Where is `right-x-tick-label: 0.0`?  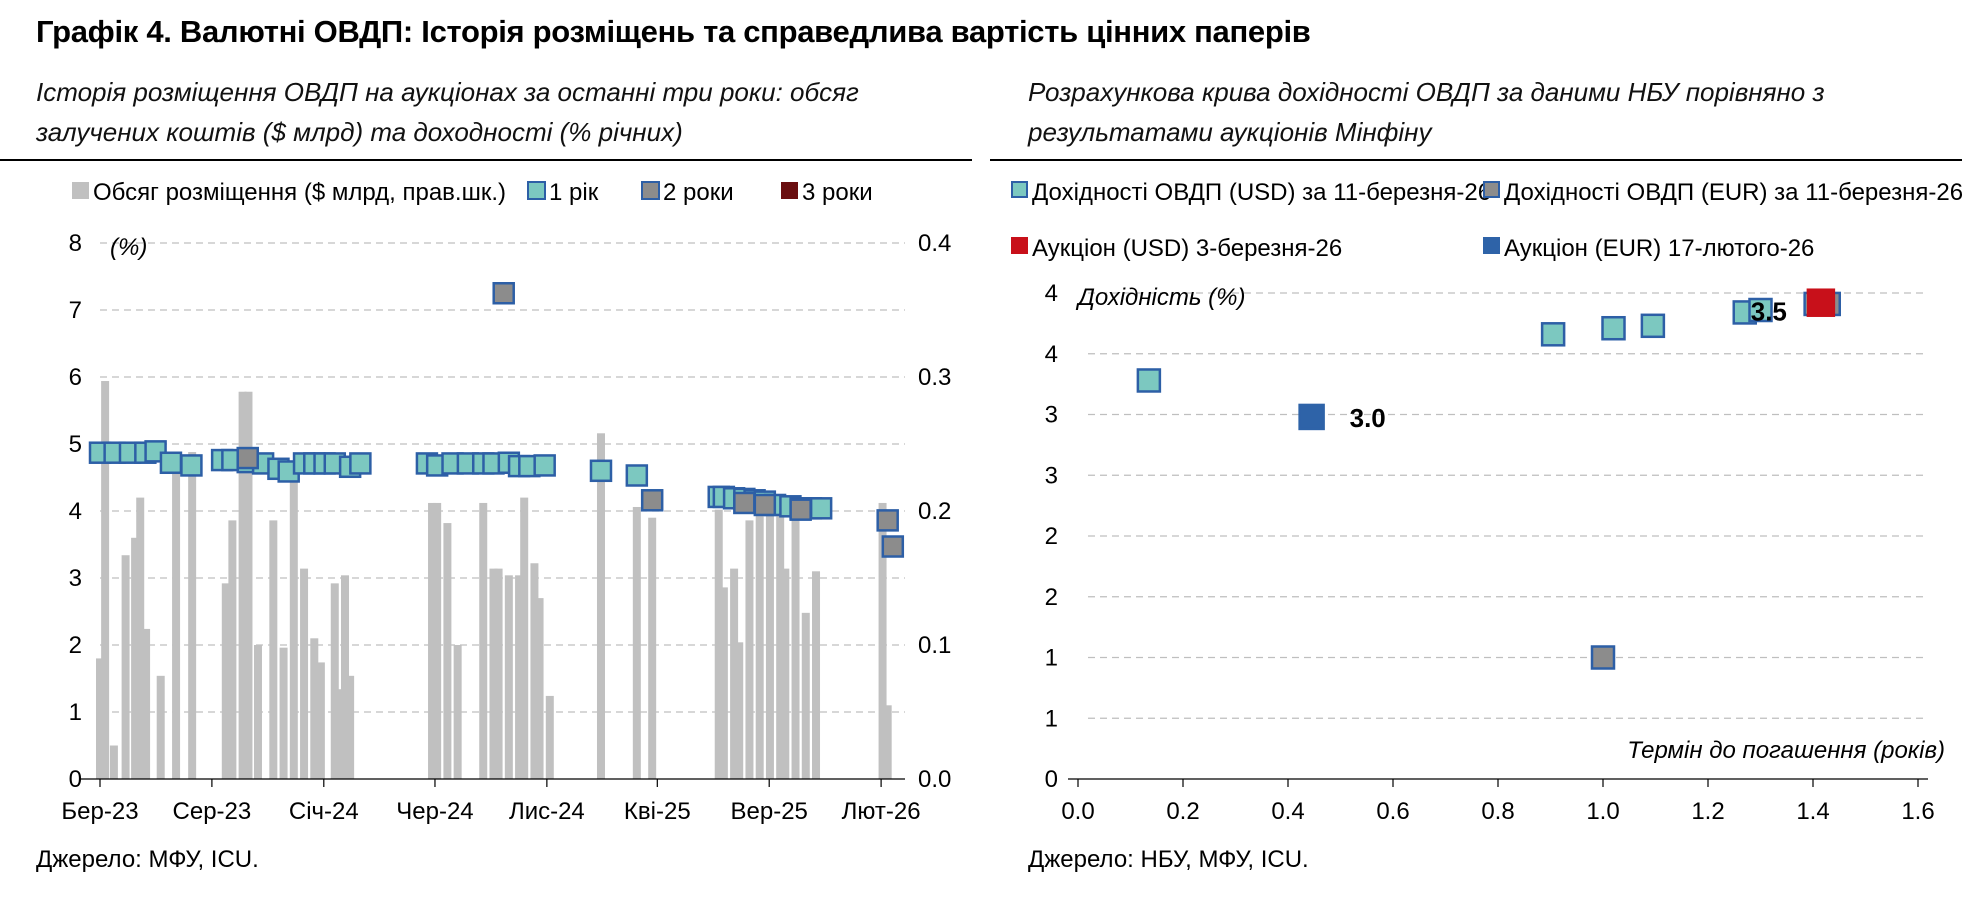 right-x-tick-label: 0.0 is located at coordinates (1077, 811).